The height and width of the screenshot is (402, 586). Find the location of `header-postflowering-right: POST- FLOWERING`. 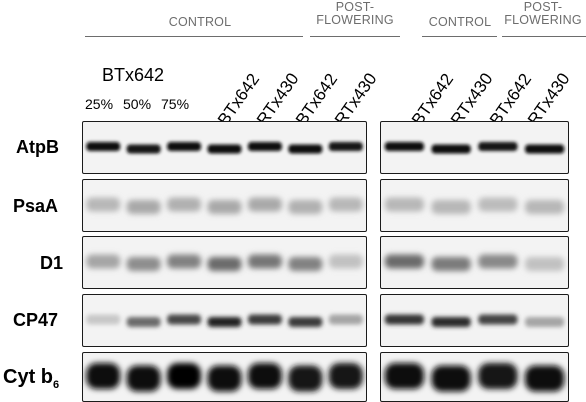

header-postflowering-right: POST- FLOWERING is located at coordinates (543, 14).